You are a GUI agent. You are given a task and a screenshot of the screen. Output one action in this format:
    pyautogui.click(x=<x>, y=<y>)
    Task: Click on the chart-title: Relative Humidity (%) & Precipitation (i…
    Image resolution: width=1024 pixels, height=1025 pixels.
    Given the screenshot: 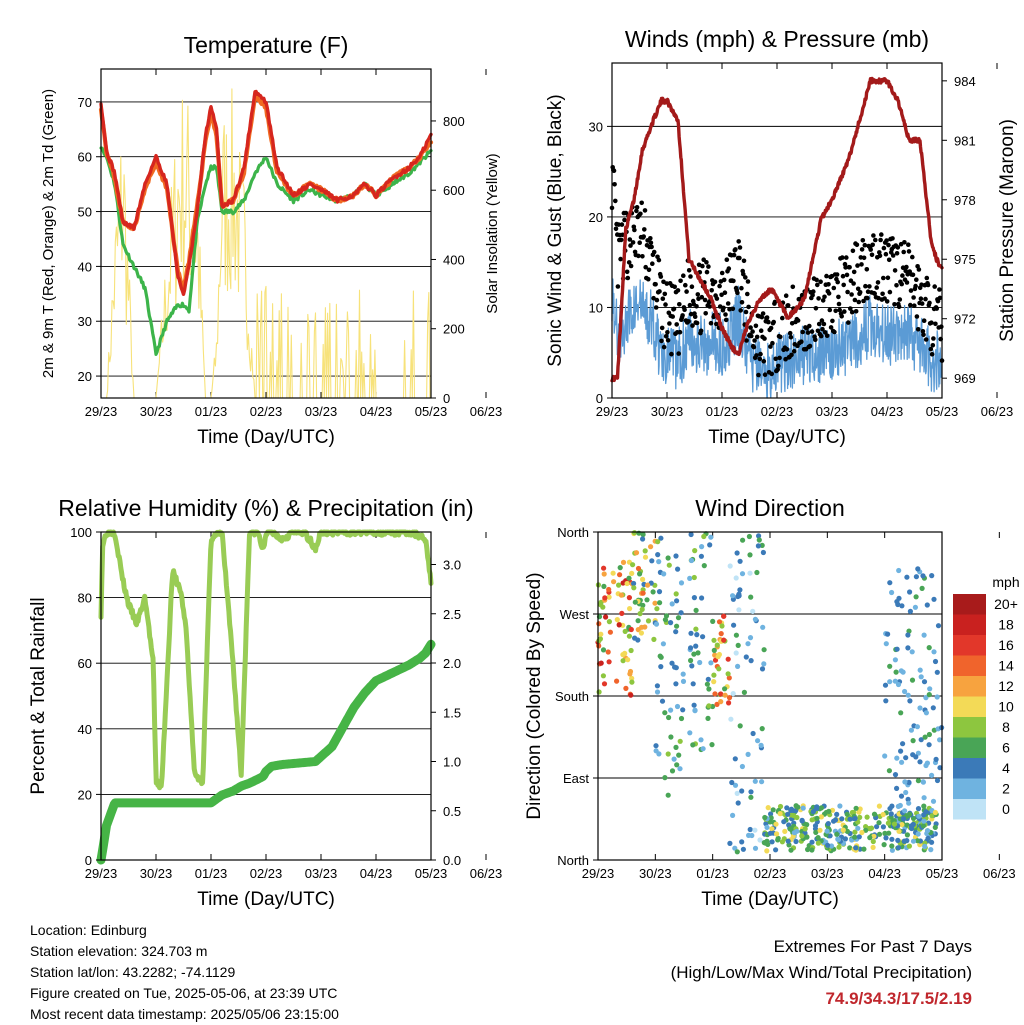 What is the action you would take?
    pyautogui.click(x=265, y=508)
    